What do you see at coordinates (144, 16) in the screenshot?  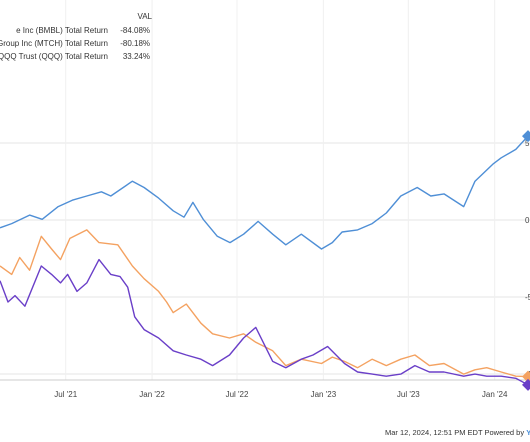 I see `legend-header-val: VAL` at bounding box center [144, 16].